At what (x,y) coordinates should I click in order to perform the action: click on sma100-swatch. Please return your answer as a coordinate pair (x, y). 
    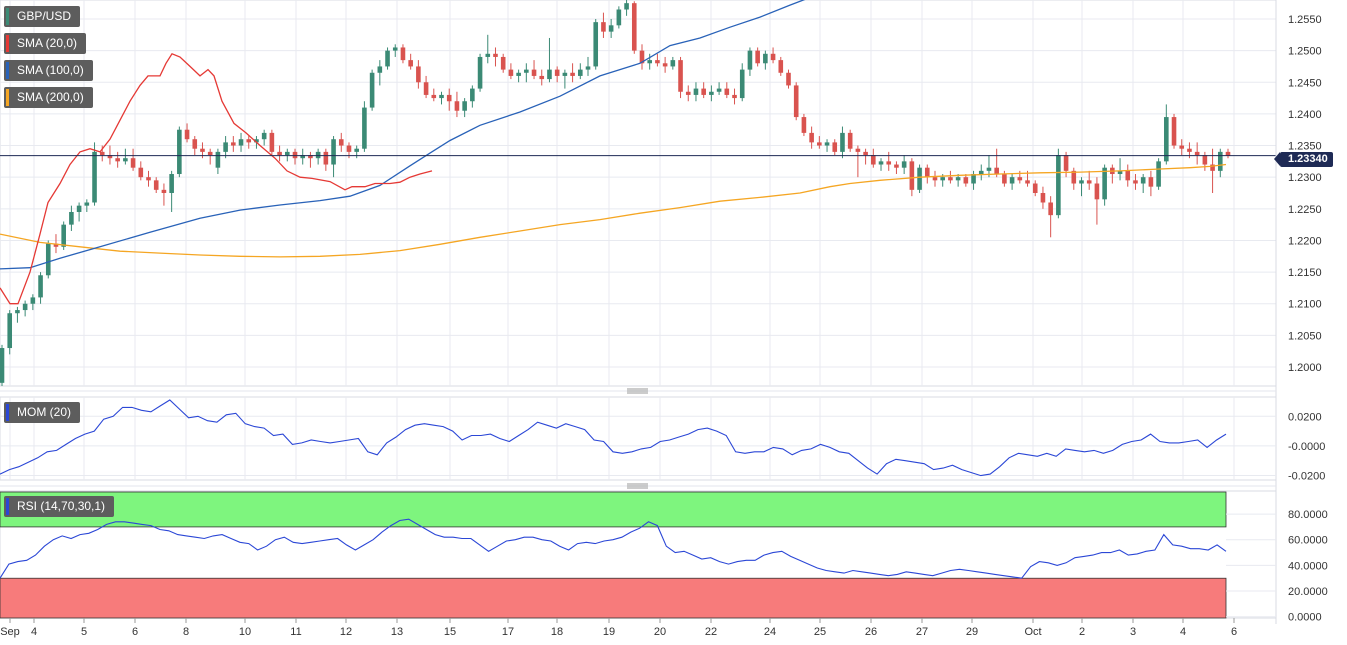
    Looking at the image, I should click on (7, 70).